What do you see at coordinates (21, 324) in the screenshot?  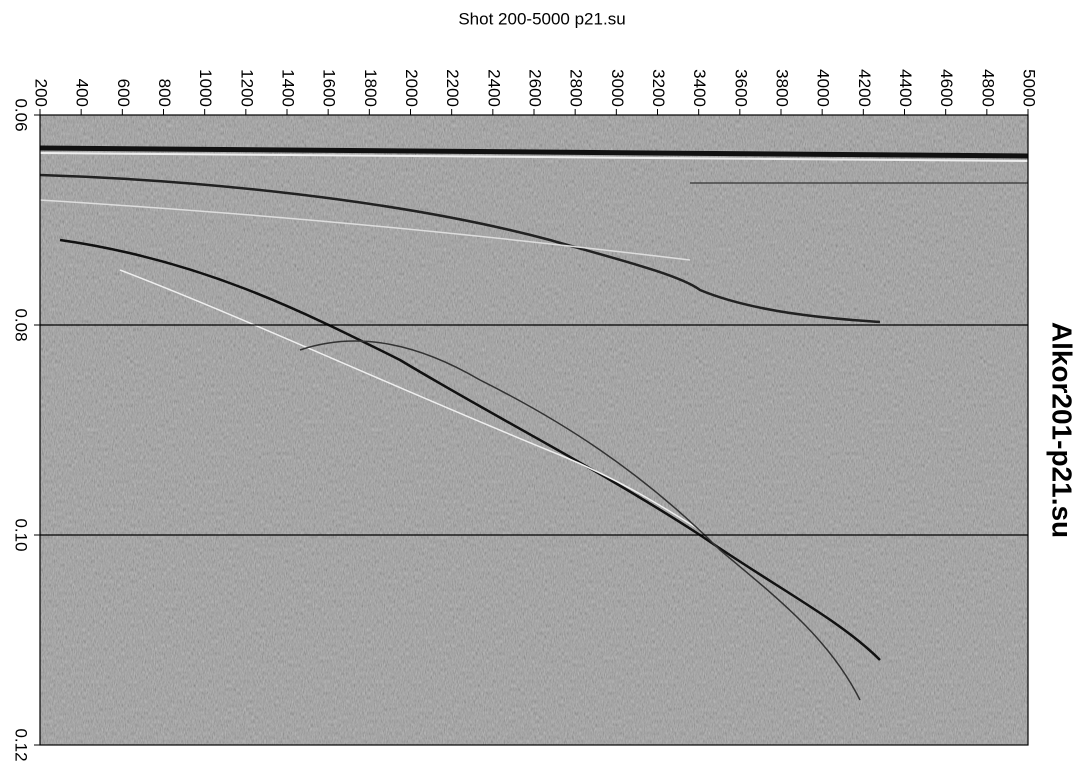 I see `y-tick-label: 0.08` at bounding box center [21, 324].